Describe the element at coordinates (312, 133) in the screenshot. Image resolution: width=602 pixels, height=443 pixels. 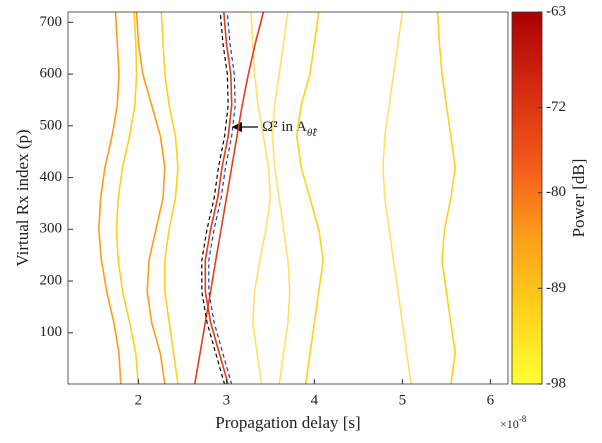
I see `annotation-subscript: θ̂ℓ` at that location.